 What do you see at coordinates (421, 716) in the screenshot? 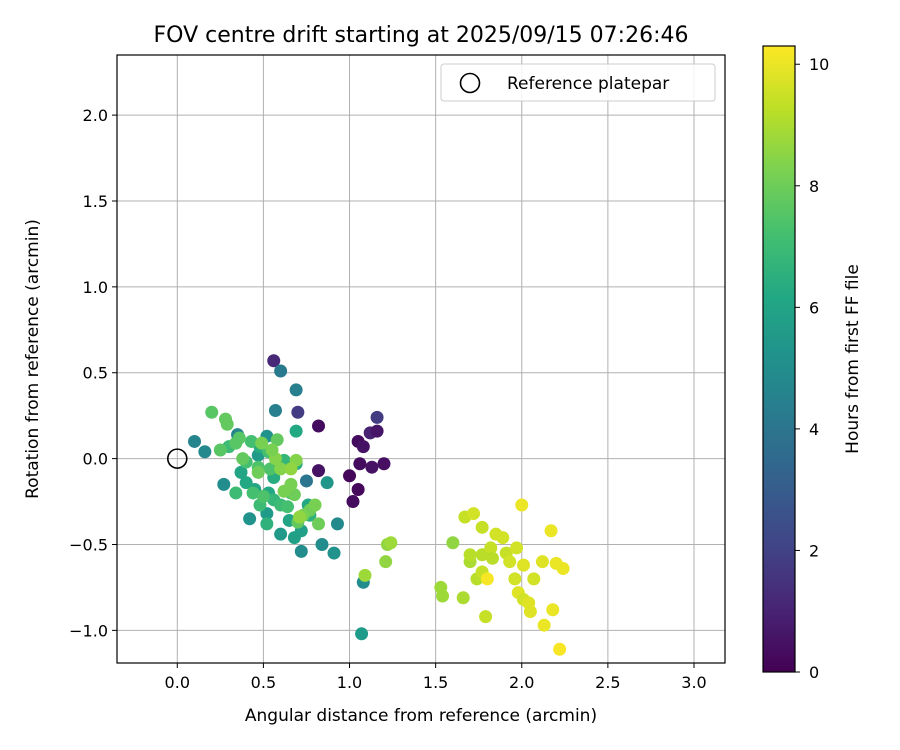
I see `x-axis-label: Angular distance from reference (arcmin)` at bounding box center [421, 716].